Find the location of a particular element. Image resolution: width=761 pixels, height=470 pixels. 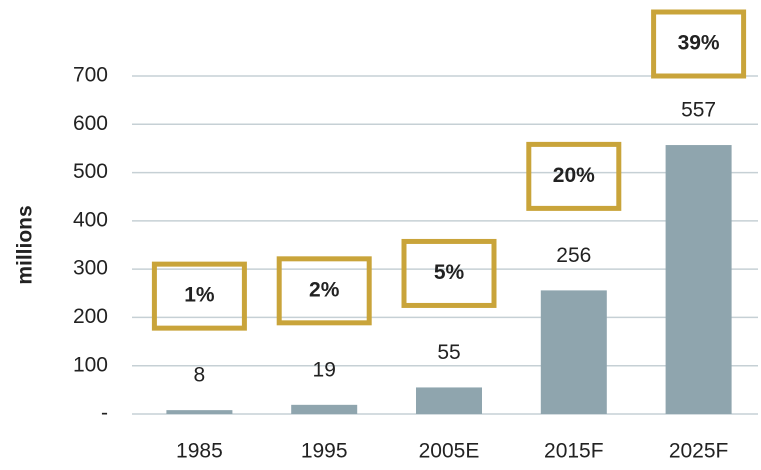

y-tick-label: 100 is located at coordinates (90, 364).